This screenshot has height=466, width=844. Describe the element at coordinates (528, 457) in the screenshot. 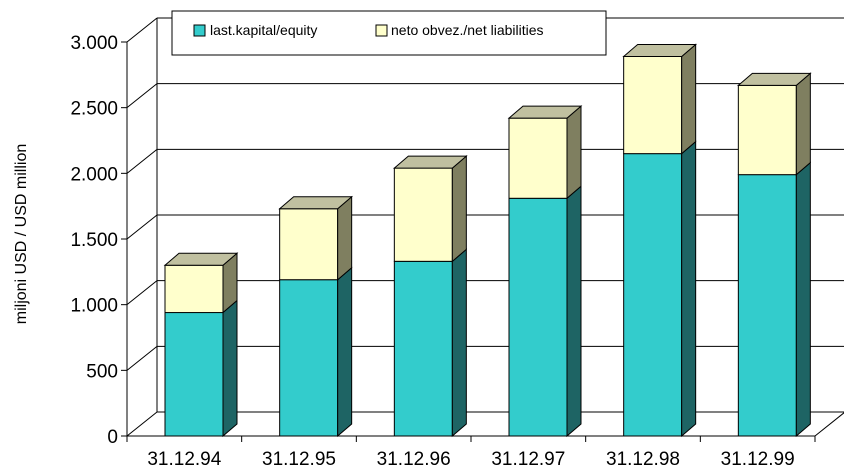

I see `x-tick-label: 31.12.97` at that location.